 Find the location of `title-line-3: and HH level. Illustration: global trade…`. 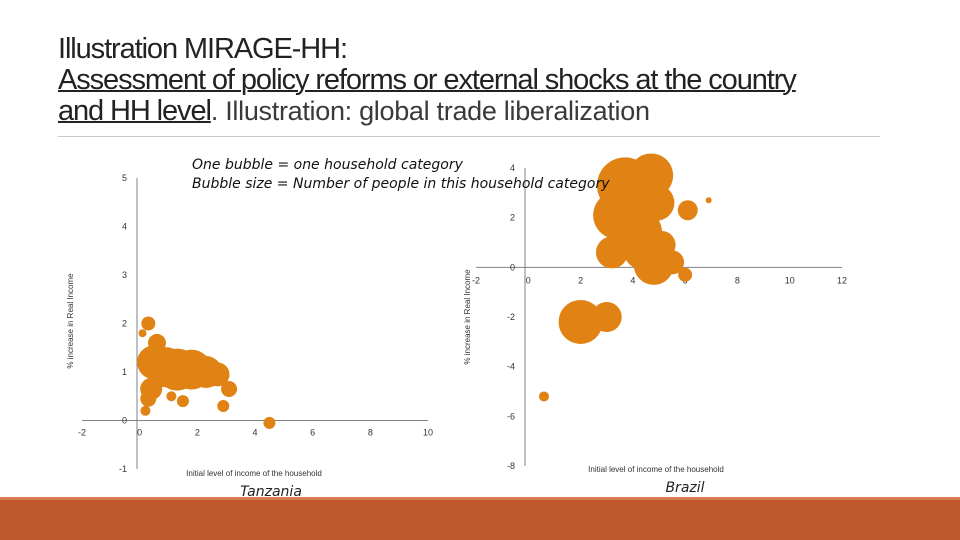

title-line-3: and HH level. Illustration: global trade… is located at coordinates (498, 111).